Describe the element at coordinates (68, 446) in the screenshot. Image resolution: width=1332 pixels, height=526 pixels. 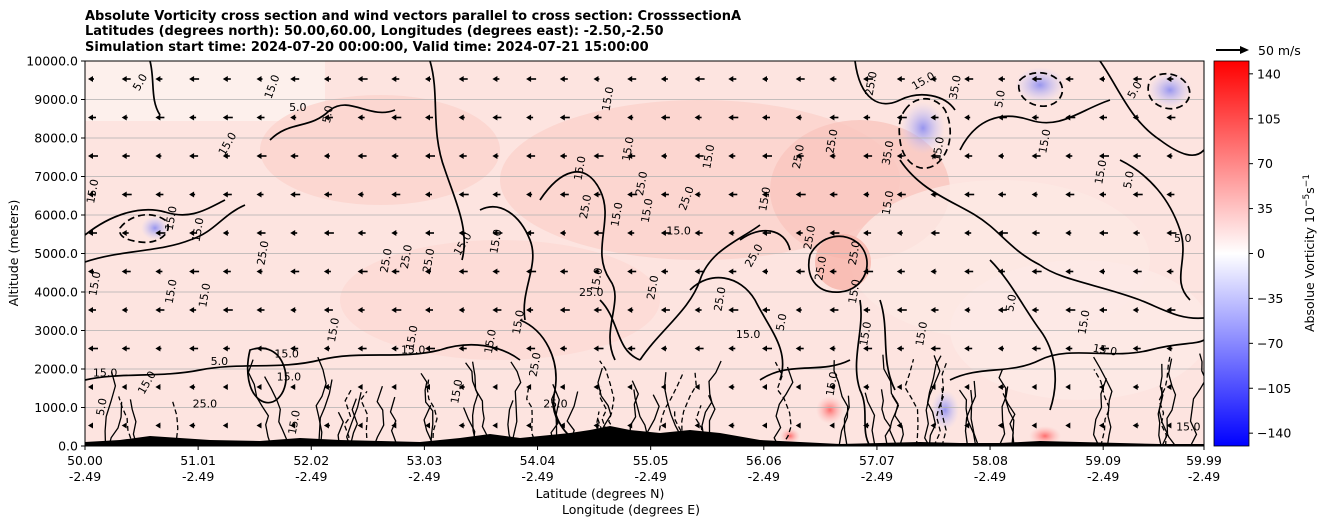
I see `y-tick-label: 0.0` at that location.